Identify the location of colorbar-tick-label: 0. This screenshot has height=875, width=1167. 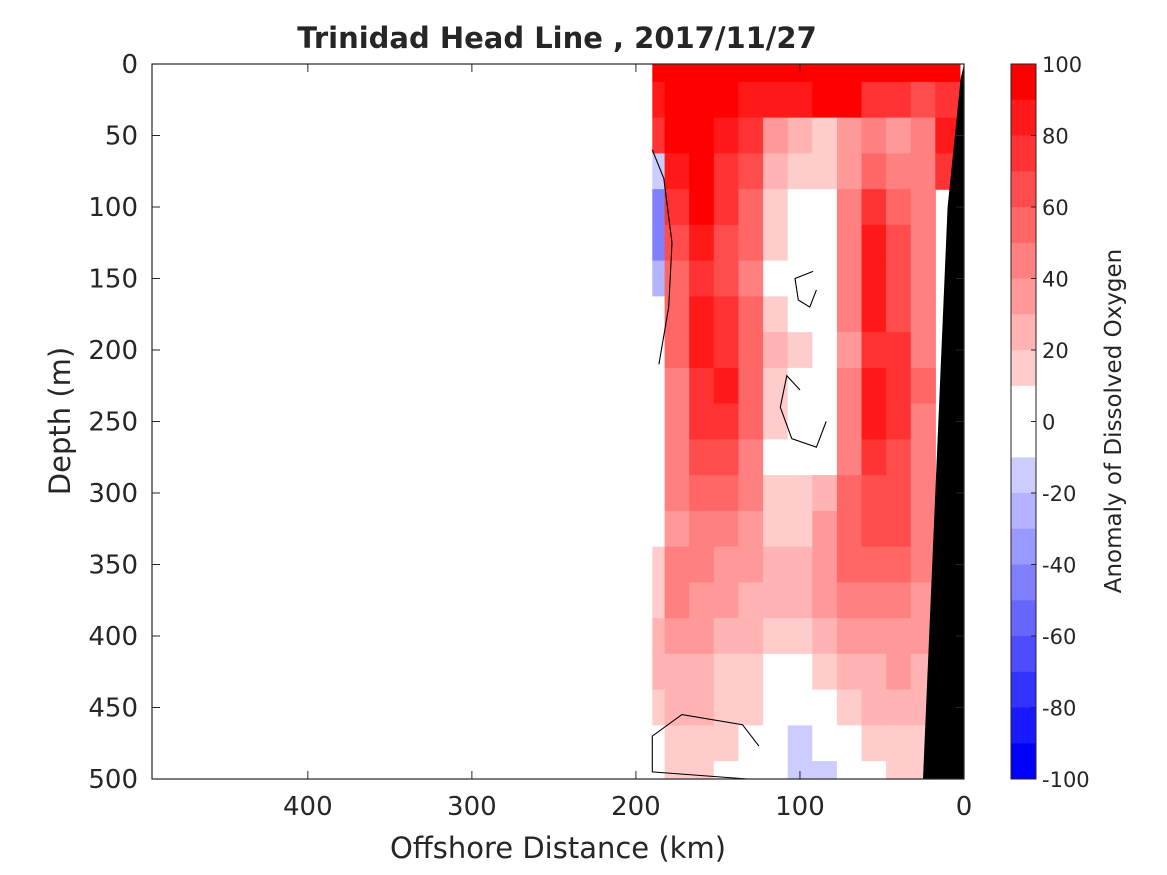
(1048, 423).